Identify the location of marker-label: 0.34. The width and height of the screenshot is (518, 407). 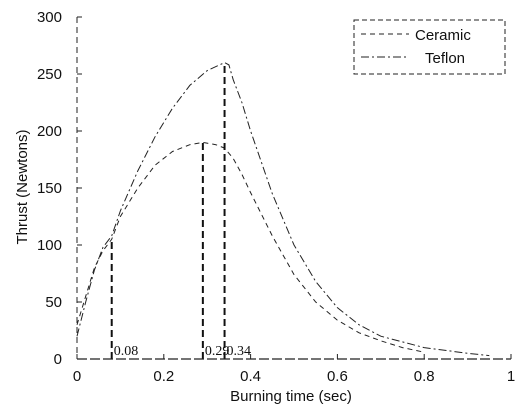
(239, 351).